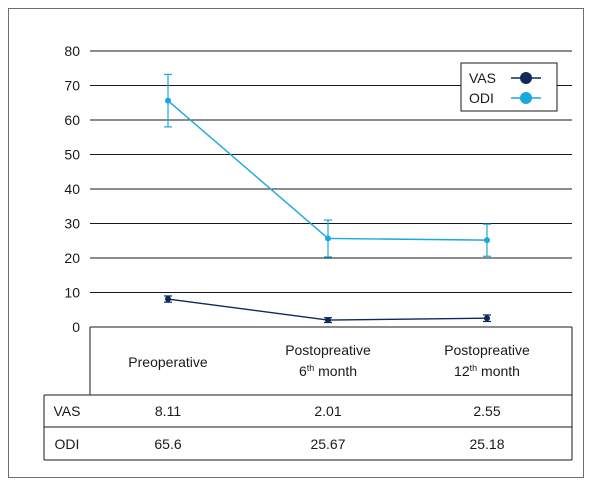  I want to click on y-tick-label: 10, so click(72, 293).